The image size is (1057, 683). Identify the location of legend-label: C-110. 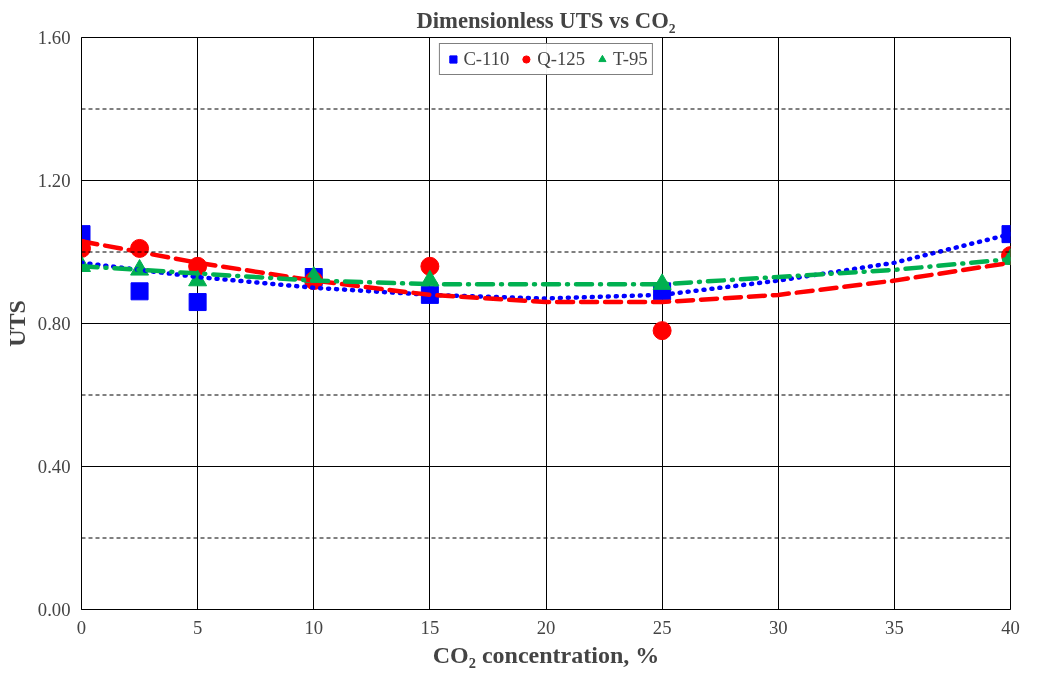
(486, 59).